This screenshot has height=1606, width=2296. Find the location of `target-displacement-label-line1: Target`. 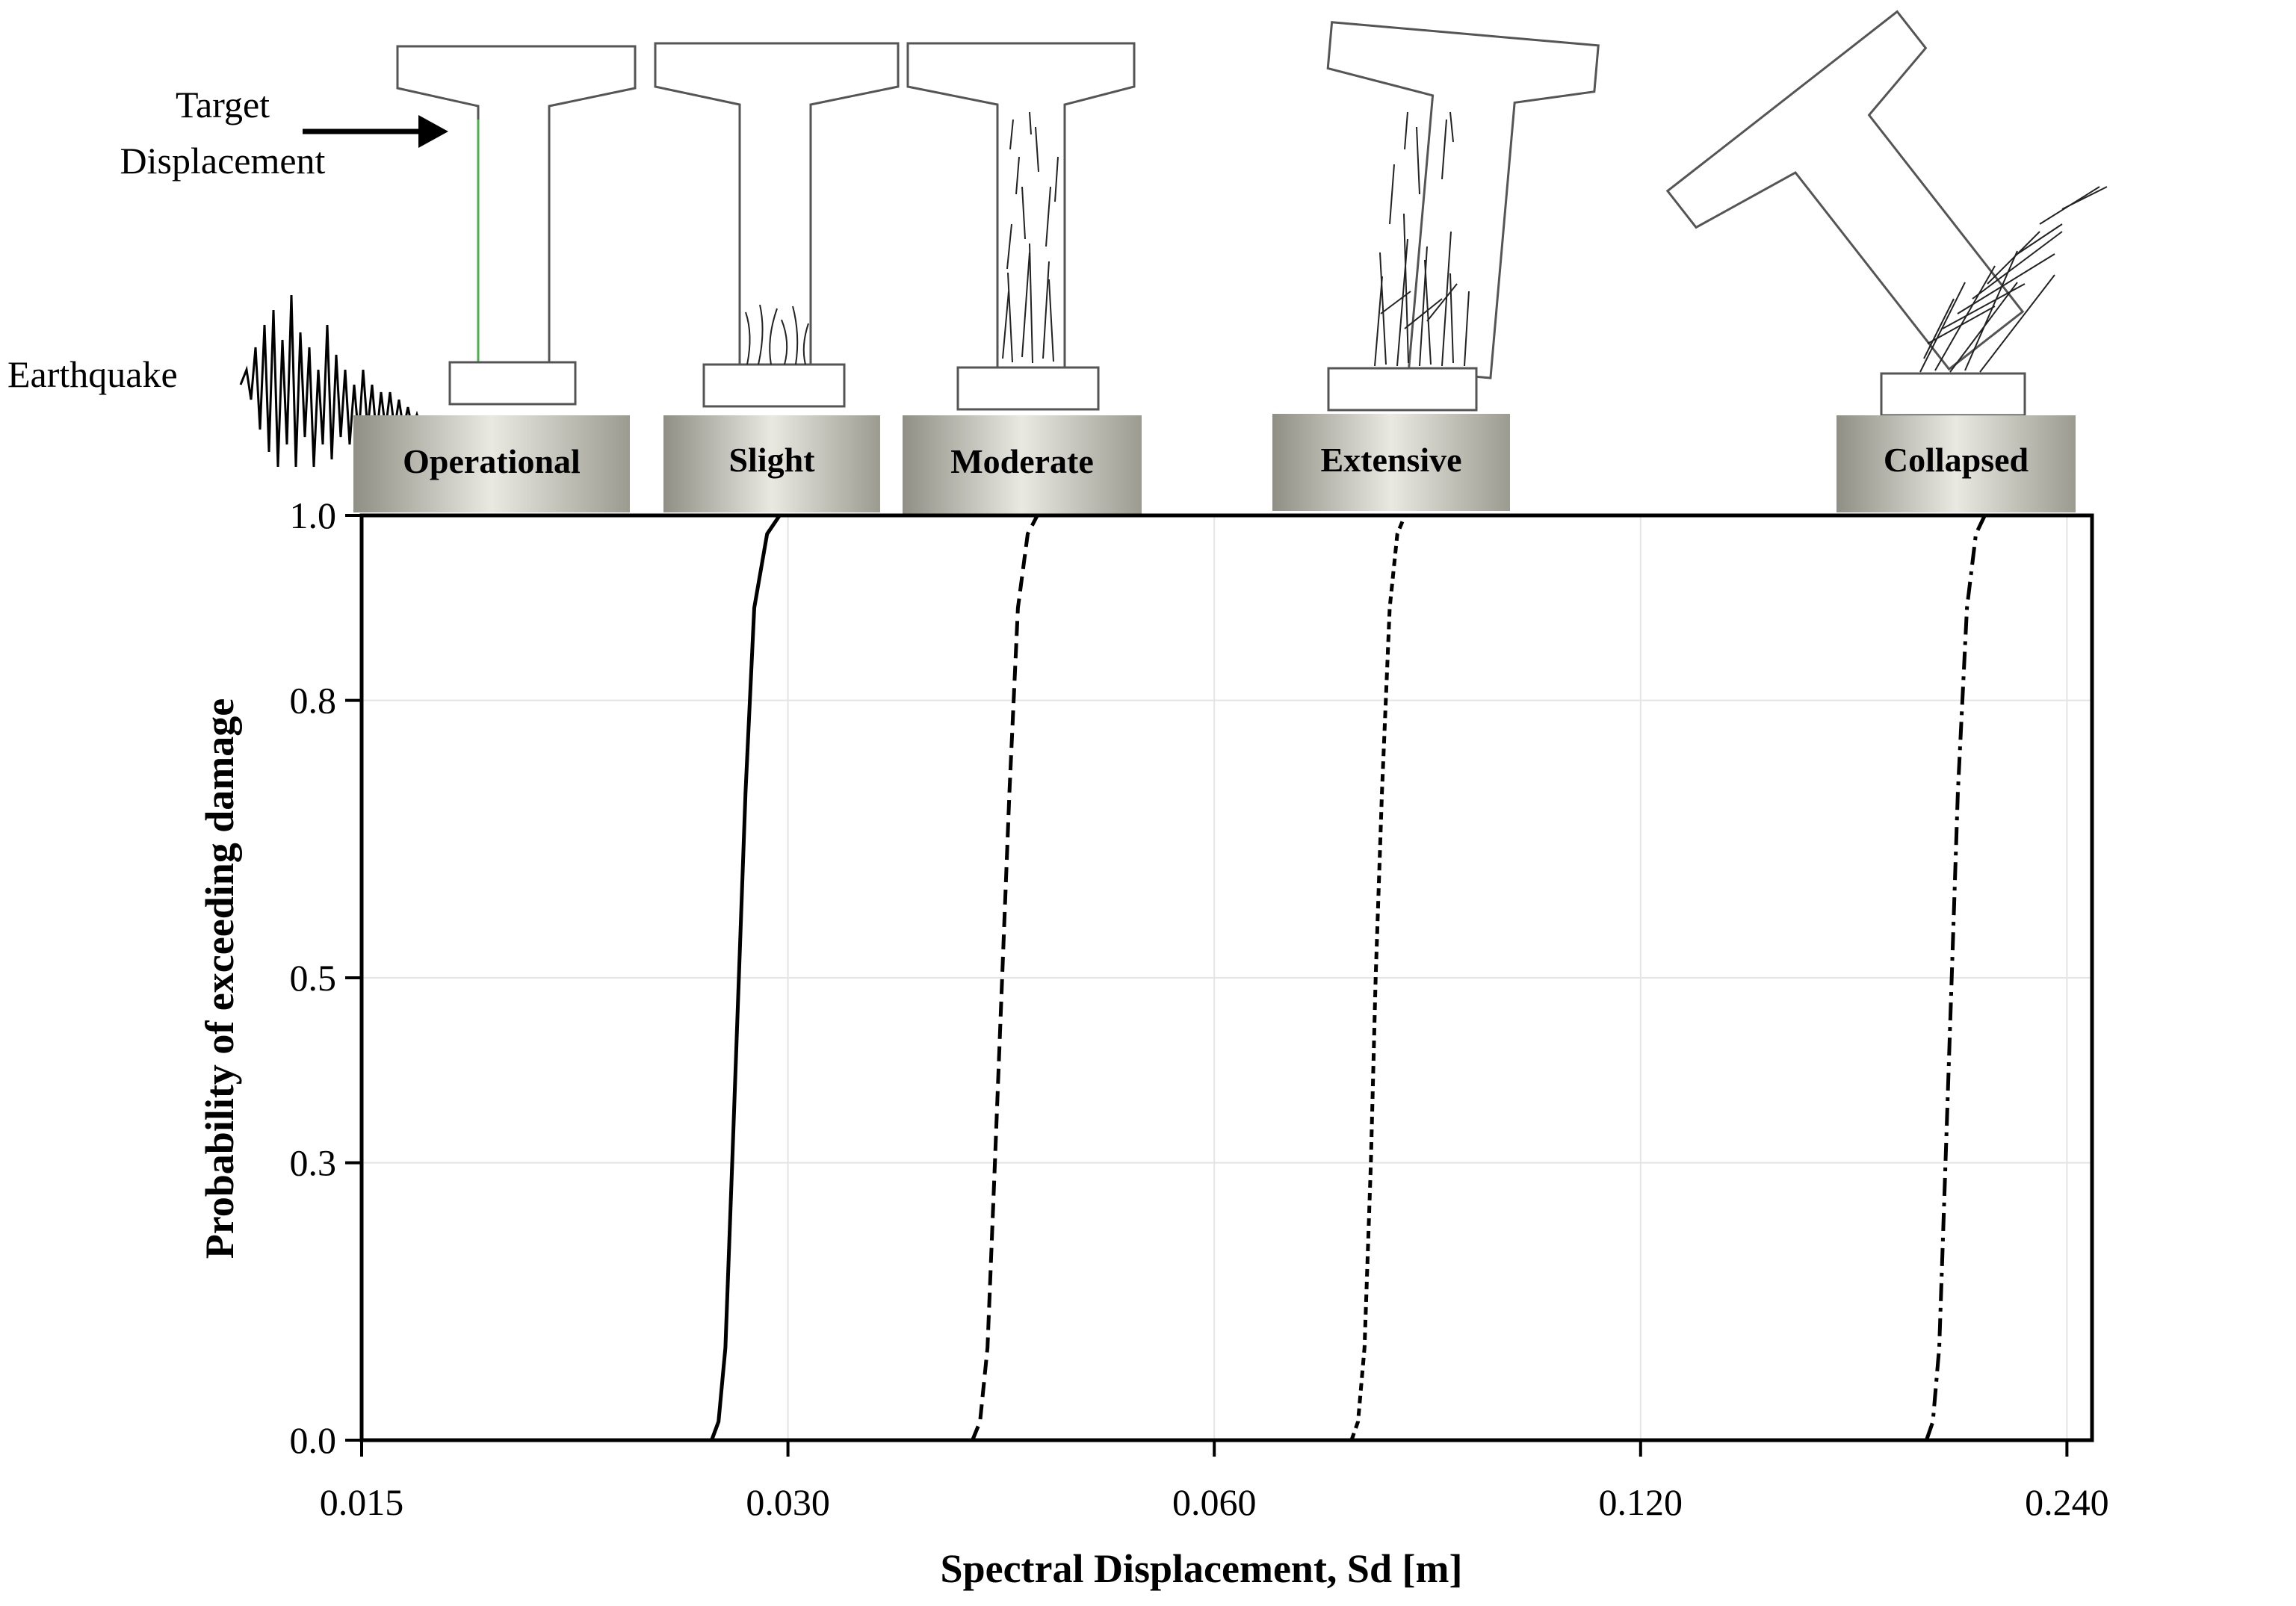

target-displacement-label-line1: Target is located at coordinates (223, 104).